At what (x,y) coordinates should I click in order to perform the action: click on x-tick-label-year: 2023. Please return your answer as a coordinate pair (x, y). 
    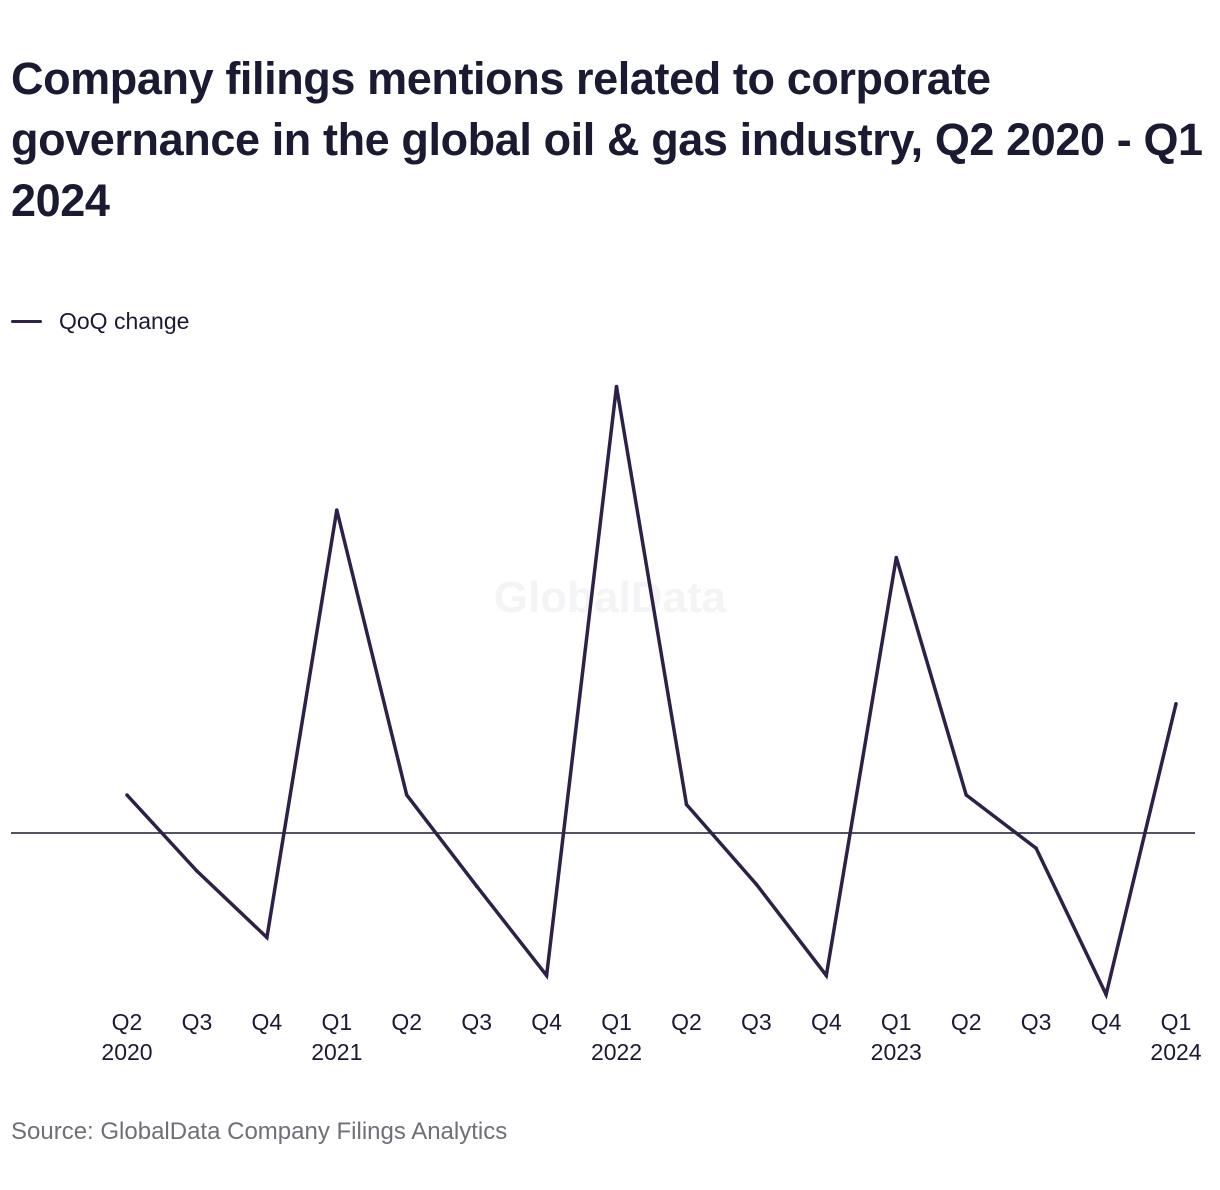
    Looking at the image, I should click on (896, 1052).